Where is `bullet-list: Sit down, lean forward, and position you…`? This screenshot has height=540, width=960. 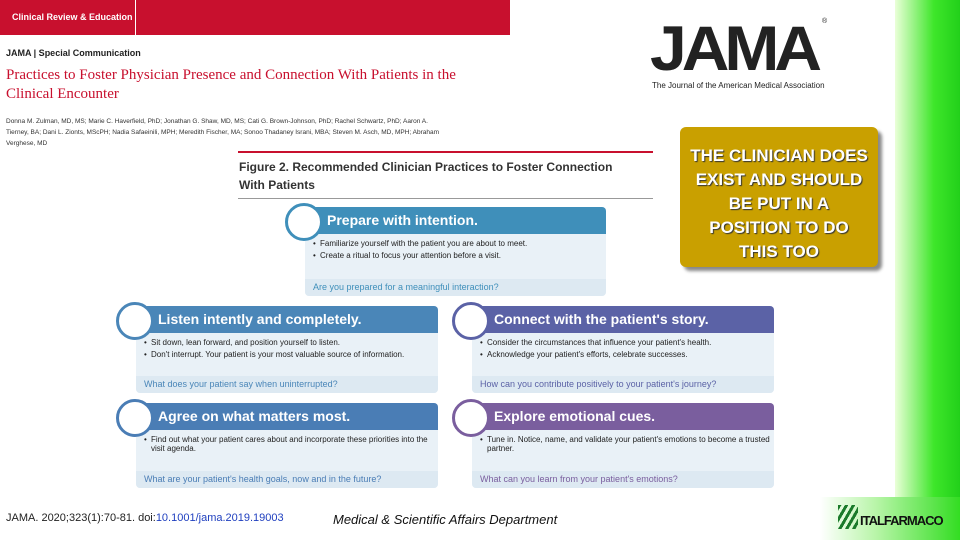
bullet-list: Sit down, lean forward, and position you… is located at coordinates (291, 348).